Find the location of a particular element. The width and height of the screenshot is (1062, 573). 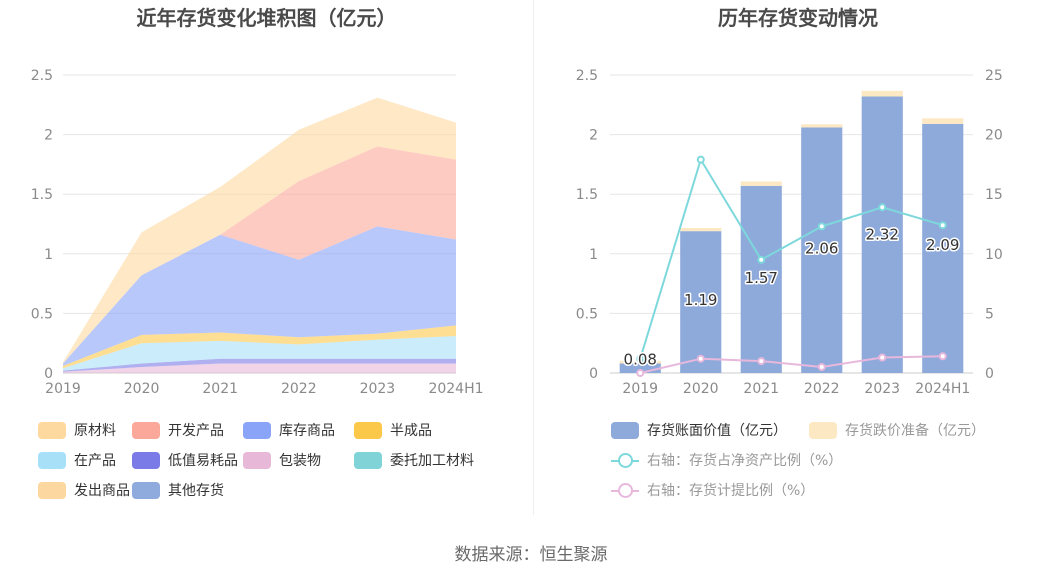

bar-data-label: 2.09 is located at coordinates (942, 245).